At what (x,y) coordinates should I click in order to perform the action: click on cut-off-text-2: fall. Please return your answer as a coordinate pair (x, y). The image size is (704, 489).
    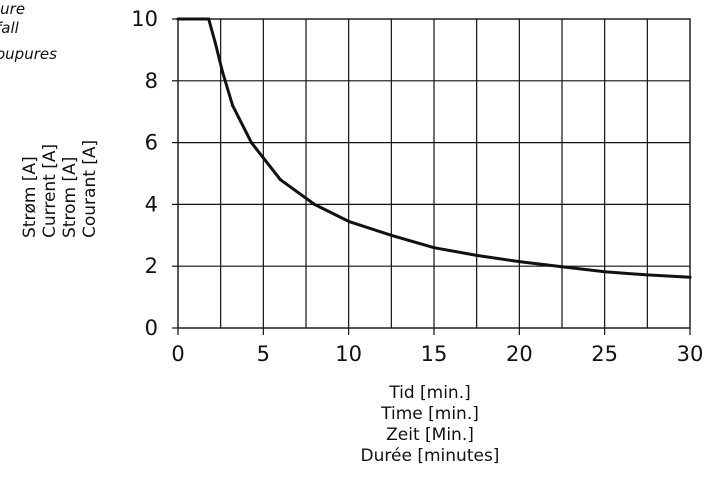
    Looking at the image, I should click on (9, 28).